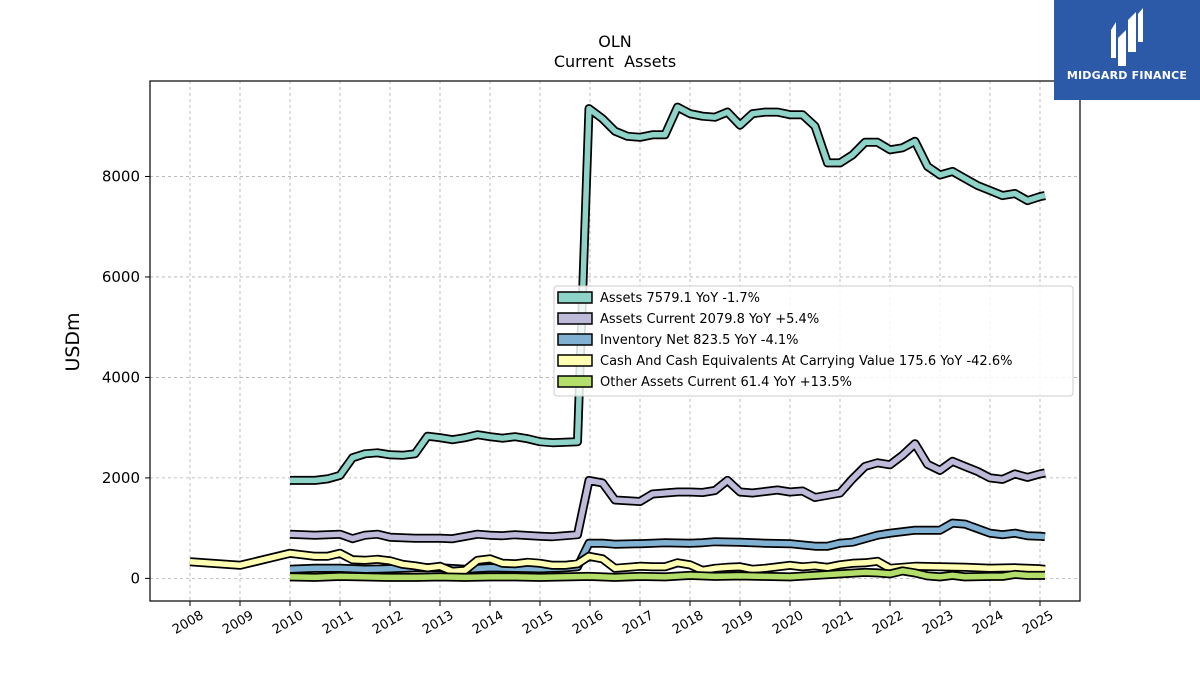 The image size is (1200, 675). I want to click on x-tick-label: 2019, so click(738, 623).